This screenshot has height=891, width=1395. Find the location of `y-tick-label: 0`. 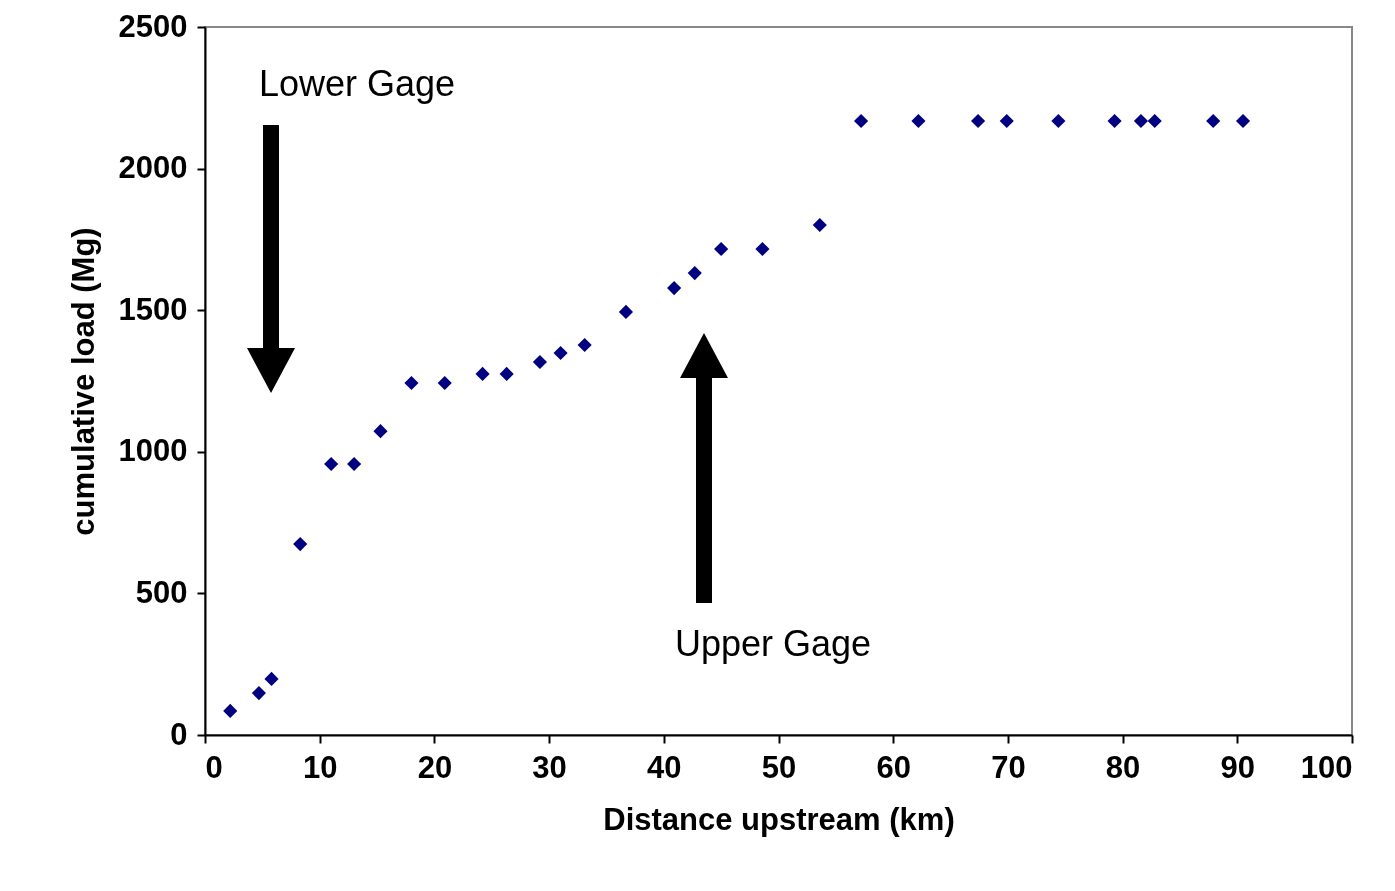

y-tick-label: 0 is located at coordinates (179, 734).